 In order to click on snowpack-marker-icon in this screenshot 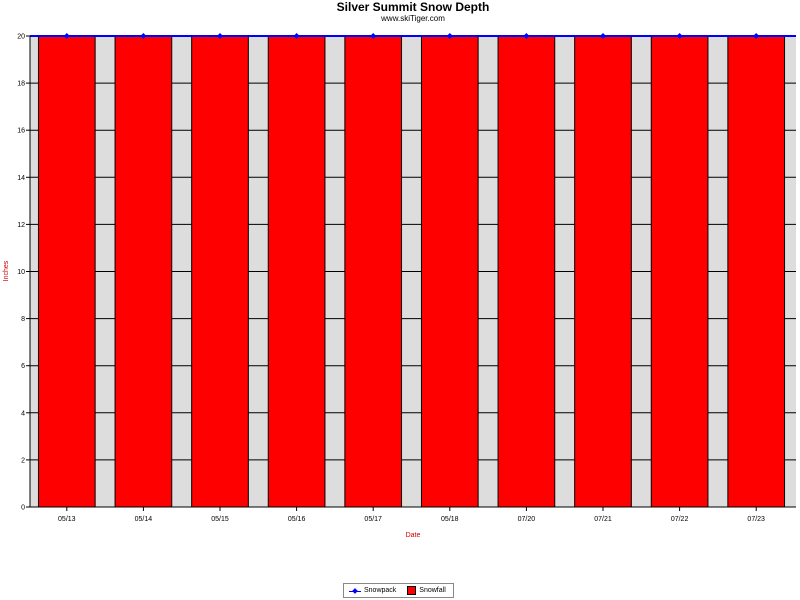, I will do `click(355, 591)`.